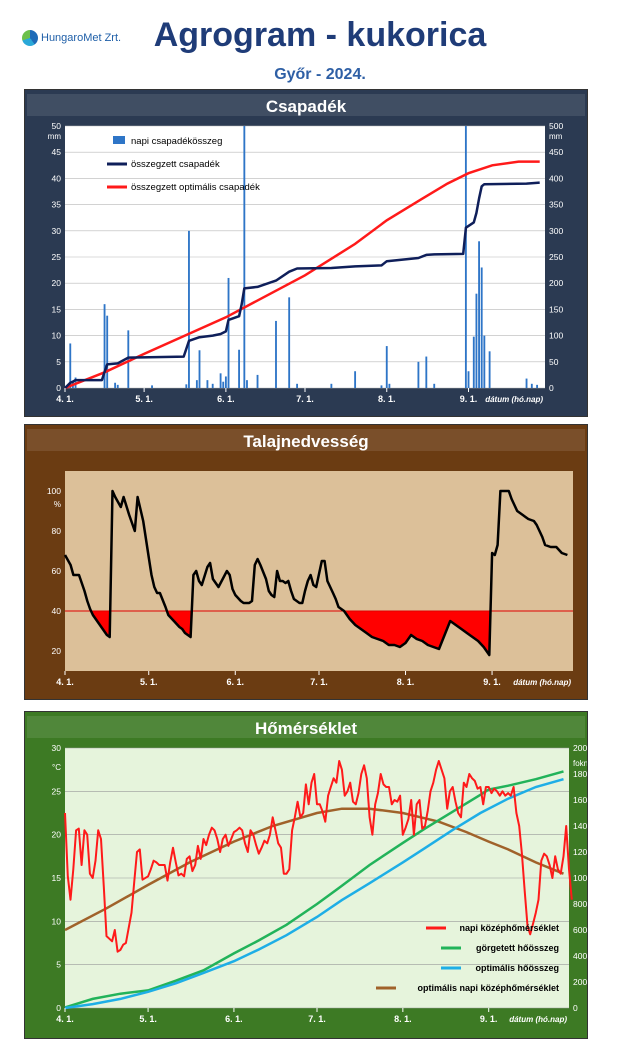  What do you see at coordinates (55, 136) in the screenshot?
I see `y-axis-unit-left: mm` at bounding box center [55, 136].